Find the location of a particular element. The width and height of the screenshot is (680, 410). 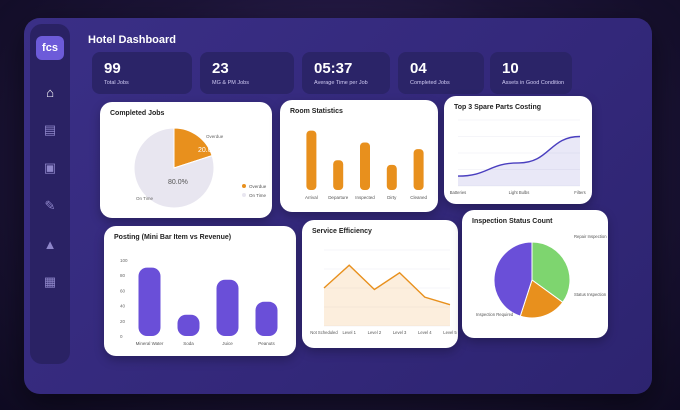

x-tick-label: Mineral Water is located at coordinates (150, 343).